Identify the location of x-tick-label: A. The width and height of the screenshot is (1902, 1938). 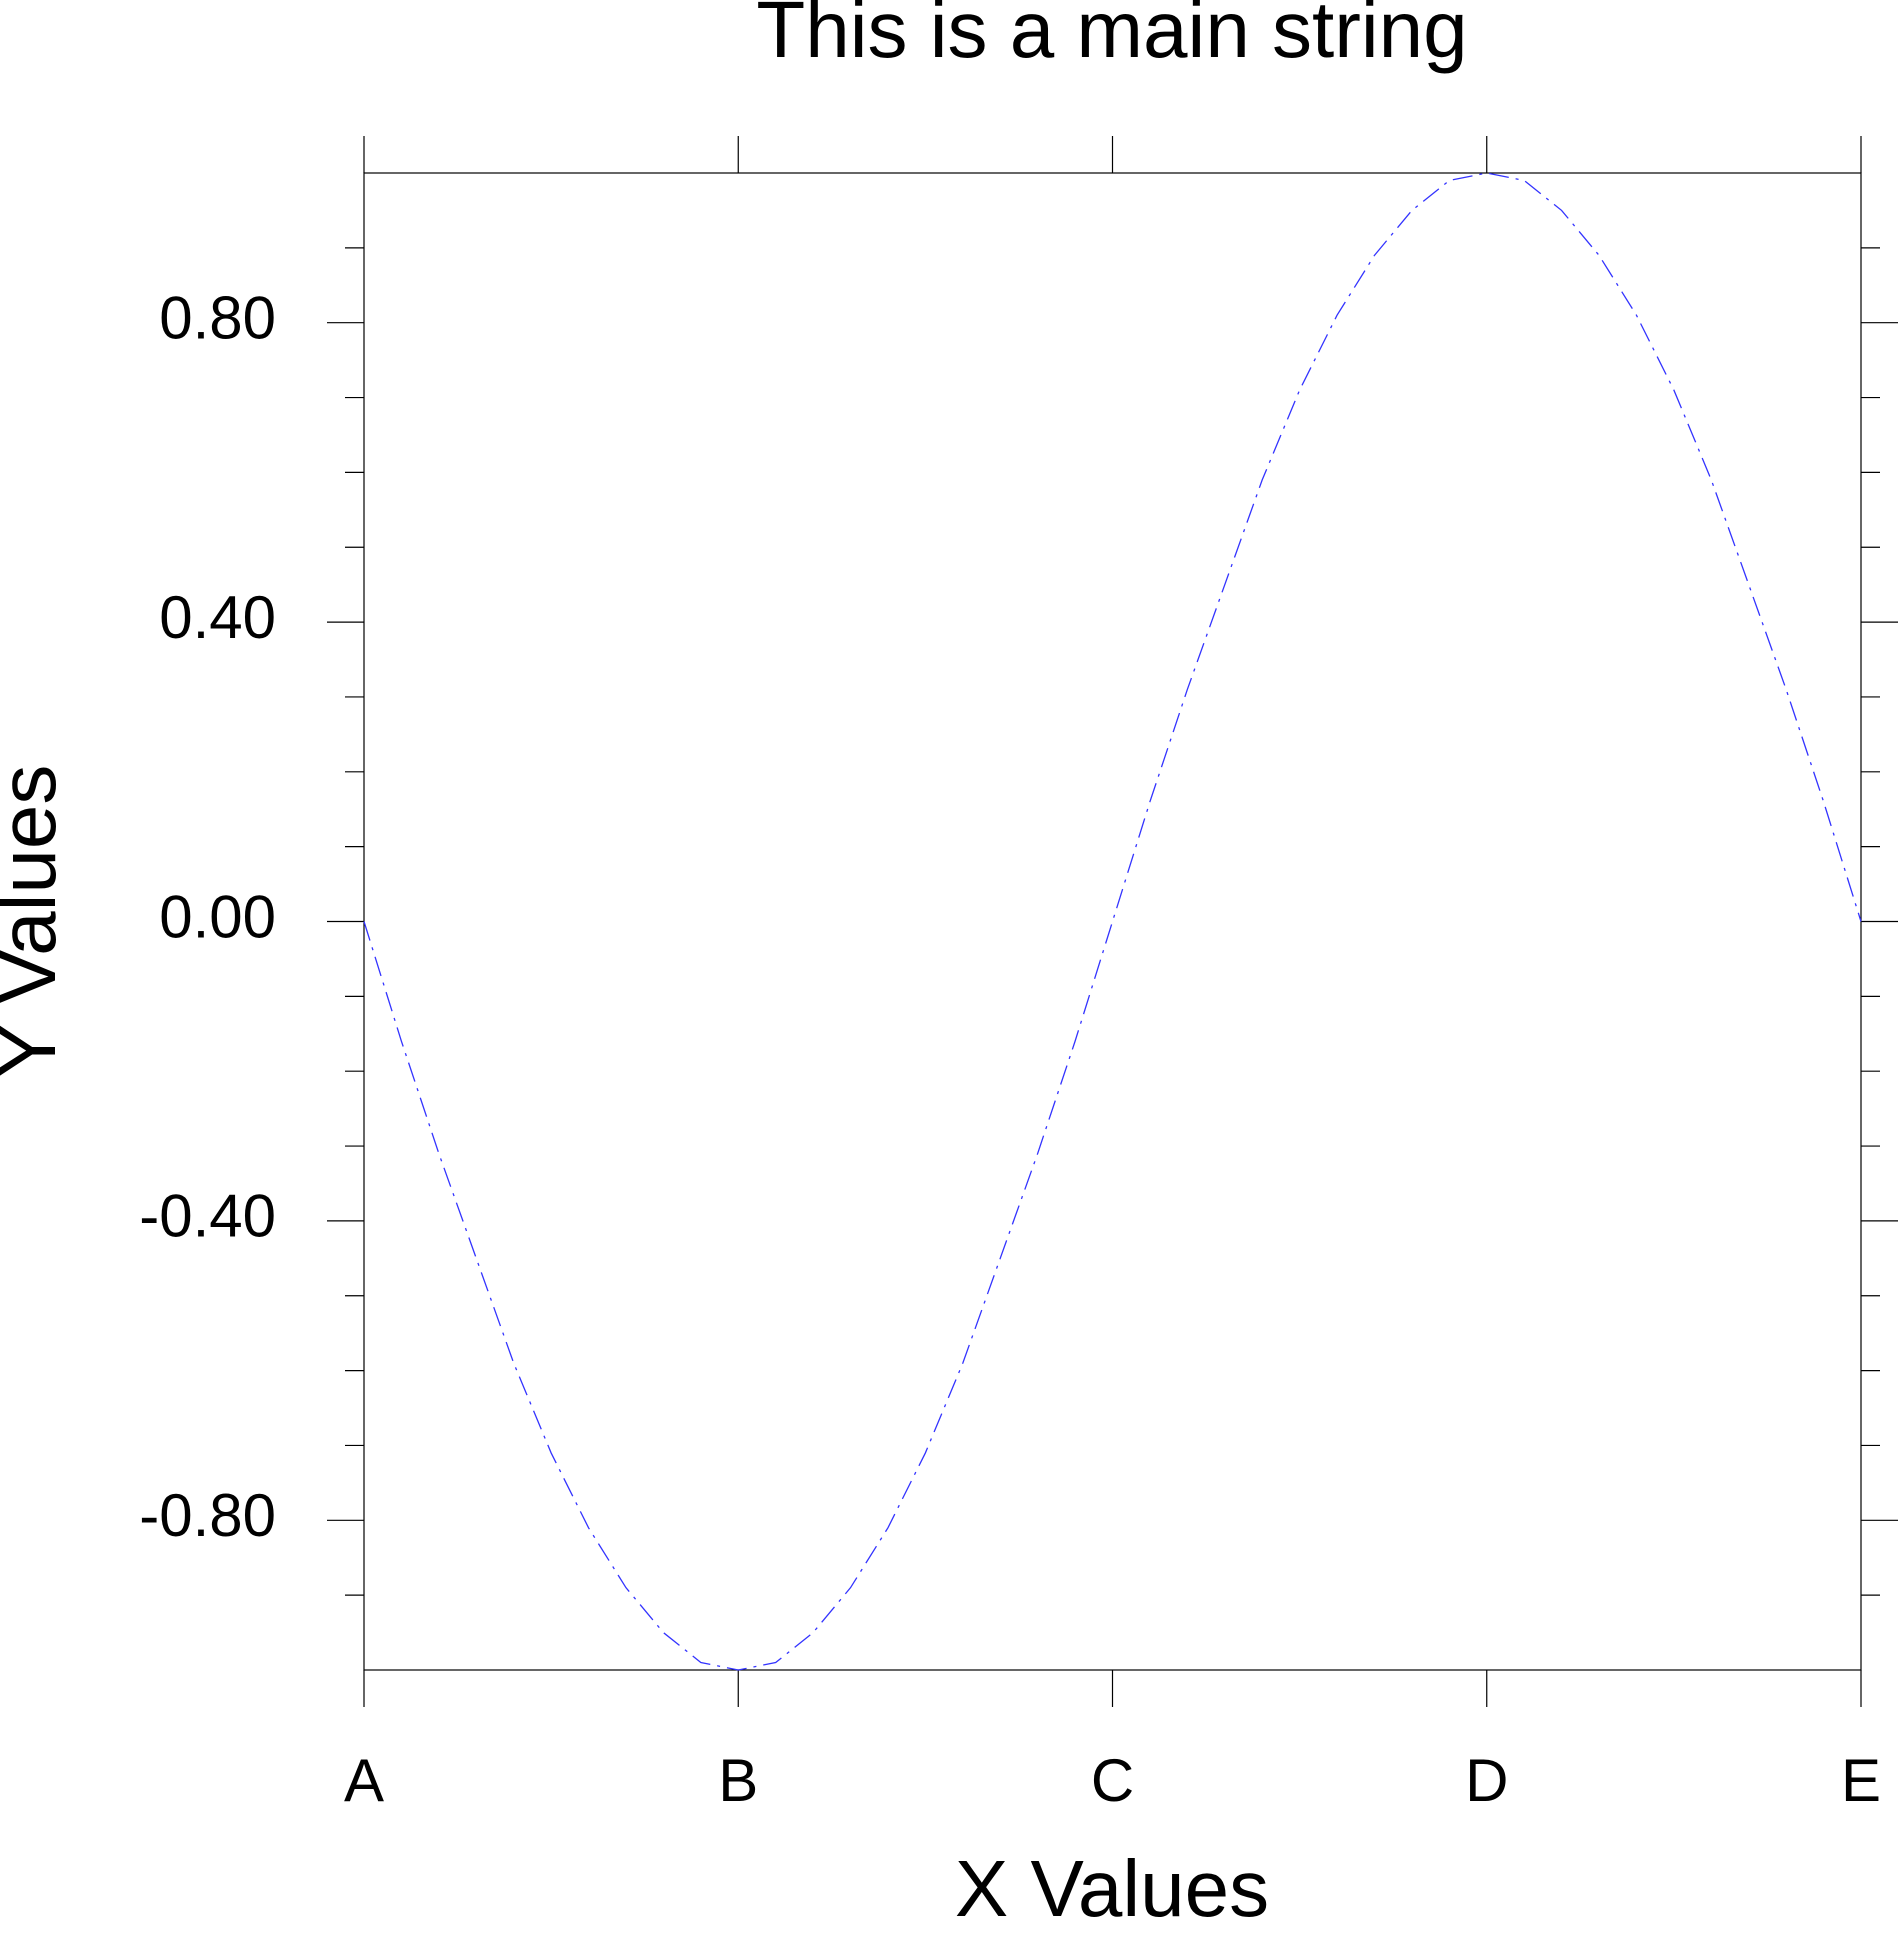
(364, 1780).